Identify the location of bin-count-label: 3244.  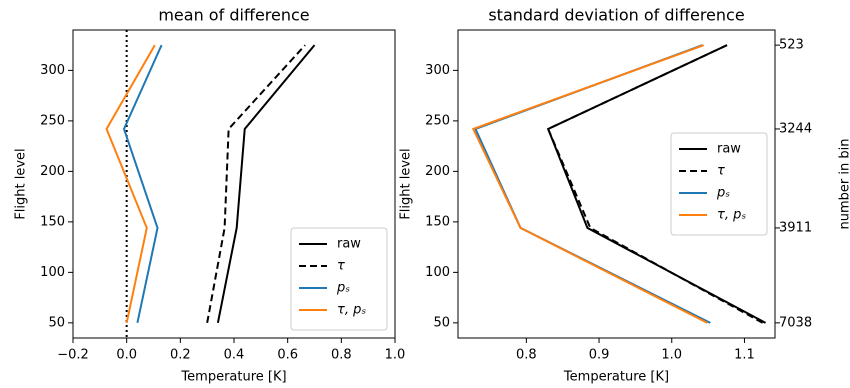
(795, 128).